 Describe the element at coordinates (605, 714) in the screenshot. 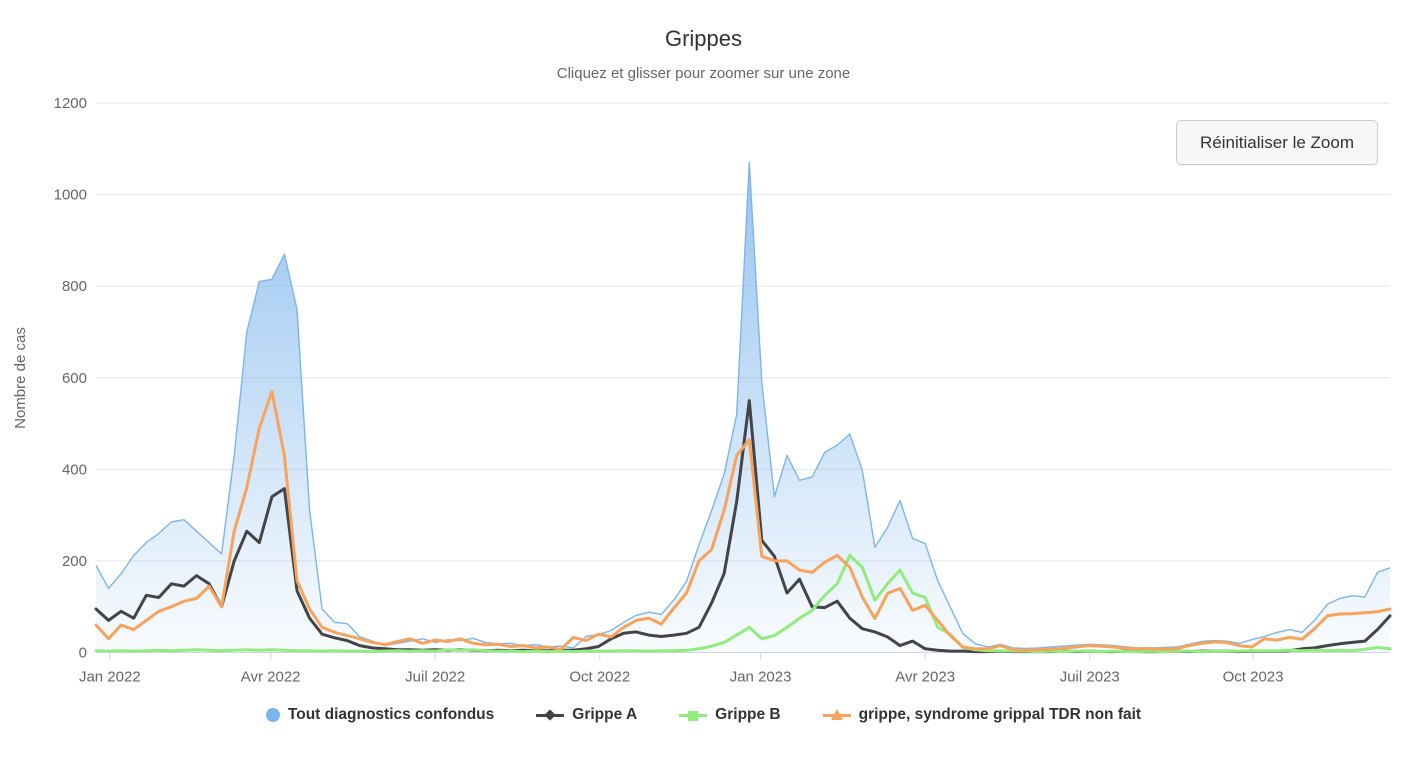

I see `legend-label: Grippe A` at that location.